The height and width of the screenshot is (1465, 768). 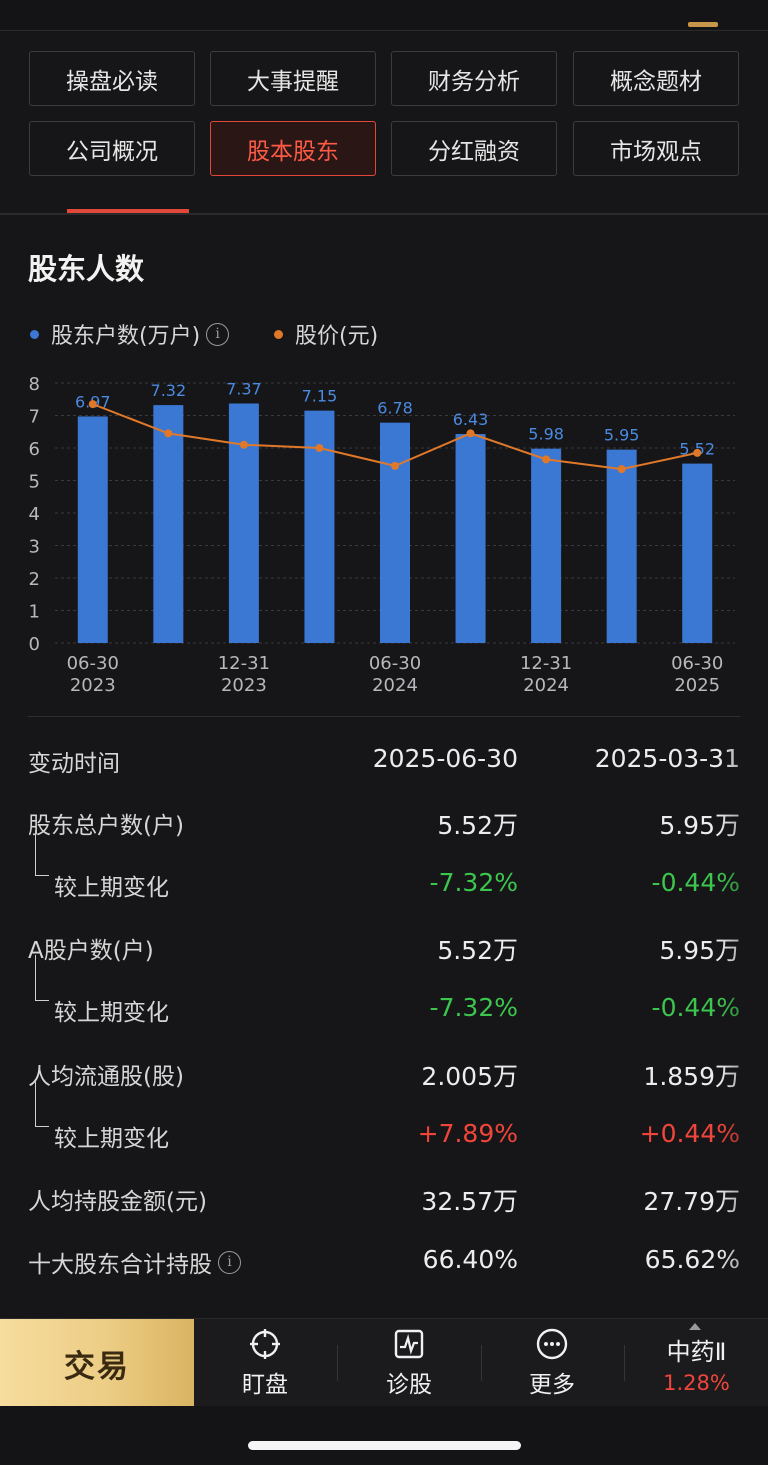 What do you see at coordinates (474, 78) in the screenshot?
I see `tab-3: 财务分析` at bounding box center [474, 78].